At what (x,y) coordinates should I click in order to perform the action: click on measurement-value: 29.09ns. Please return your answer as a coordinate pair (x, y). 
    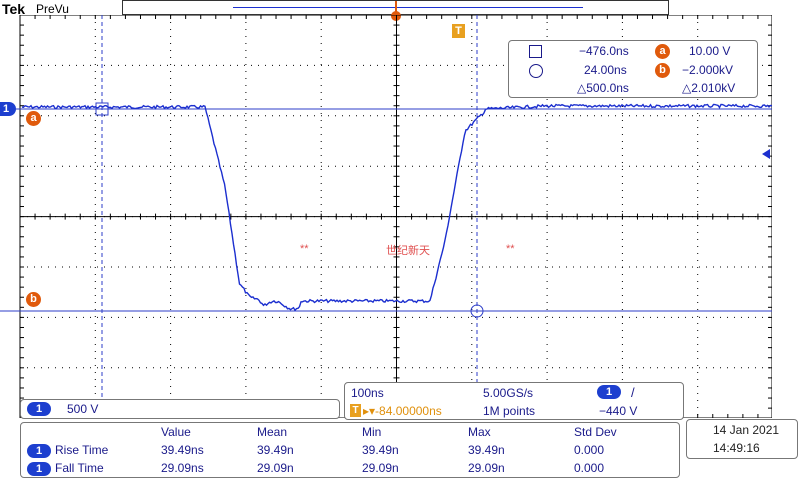
    Looking at the image, I should click on (182, 468).